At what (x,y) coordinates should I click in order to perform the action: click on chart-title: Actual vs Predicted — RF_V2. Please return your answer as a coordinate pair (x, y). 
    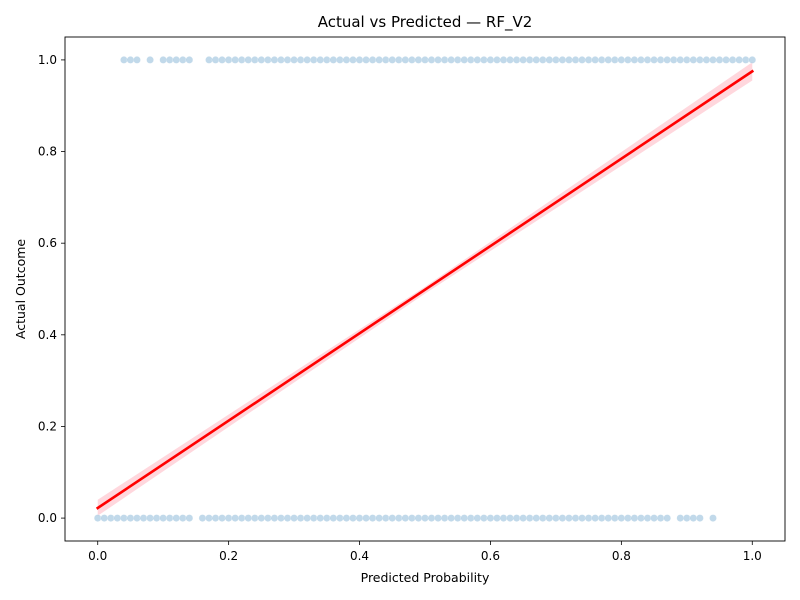
    Looking at the image, I should click on (425, 22).